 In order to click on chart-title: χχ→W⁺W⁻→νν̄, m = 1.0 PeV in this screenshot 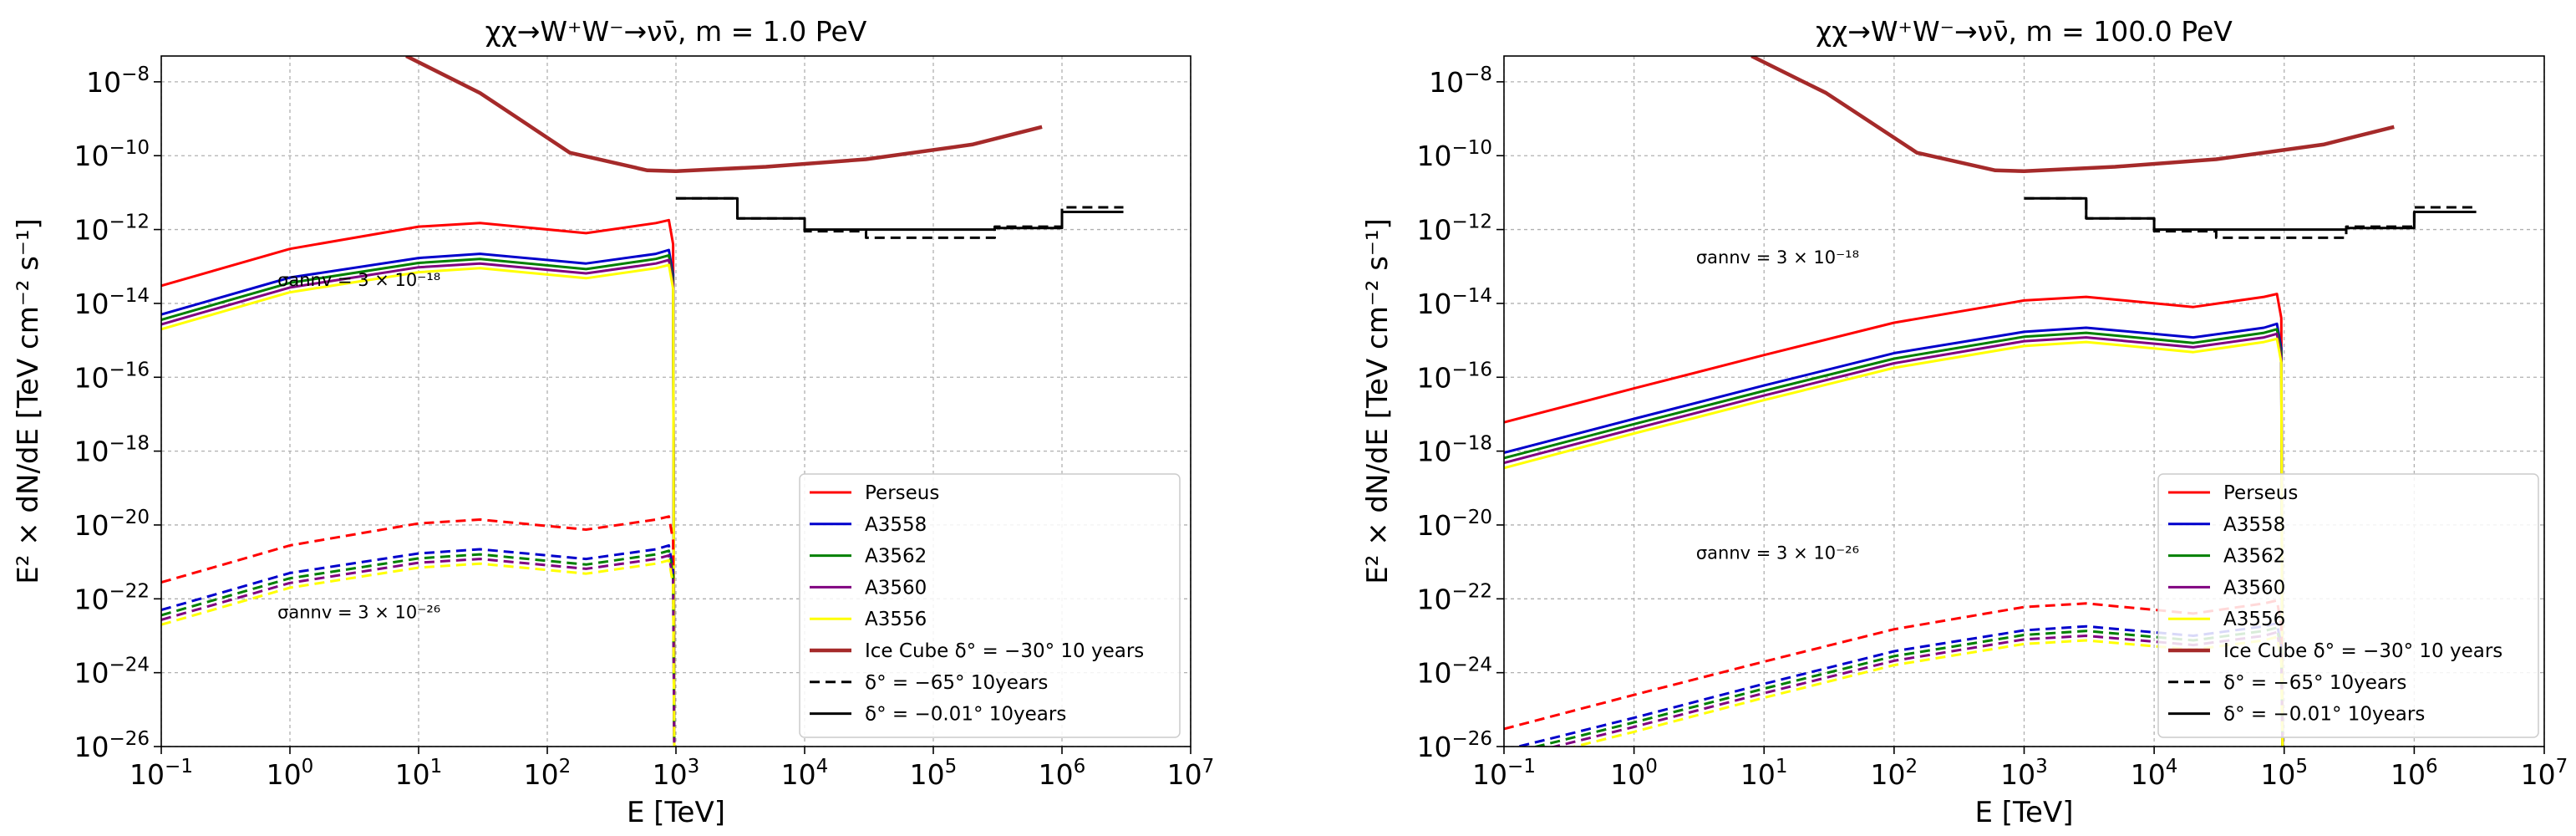, I will do `click(676, 31)`.